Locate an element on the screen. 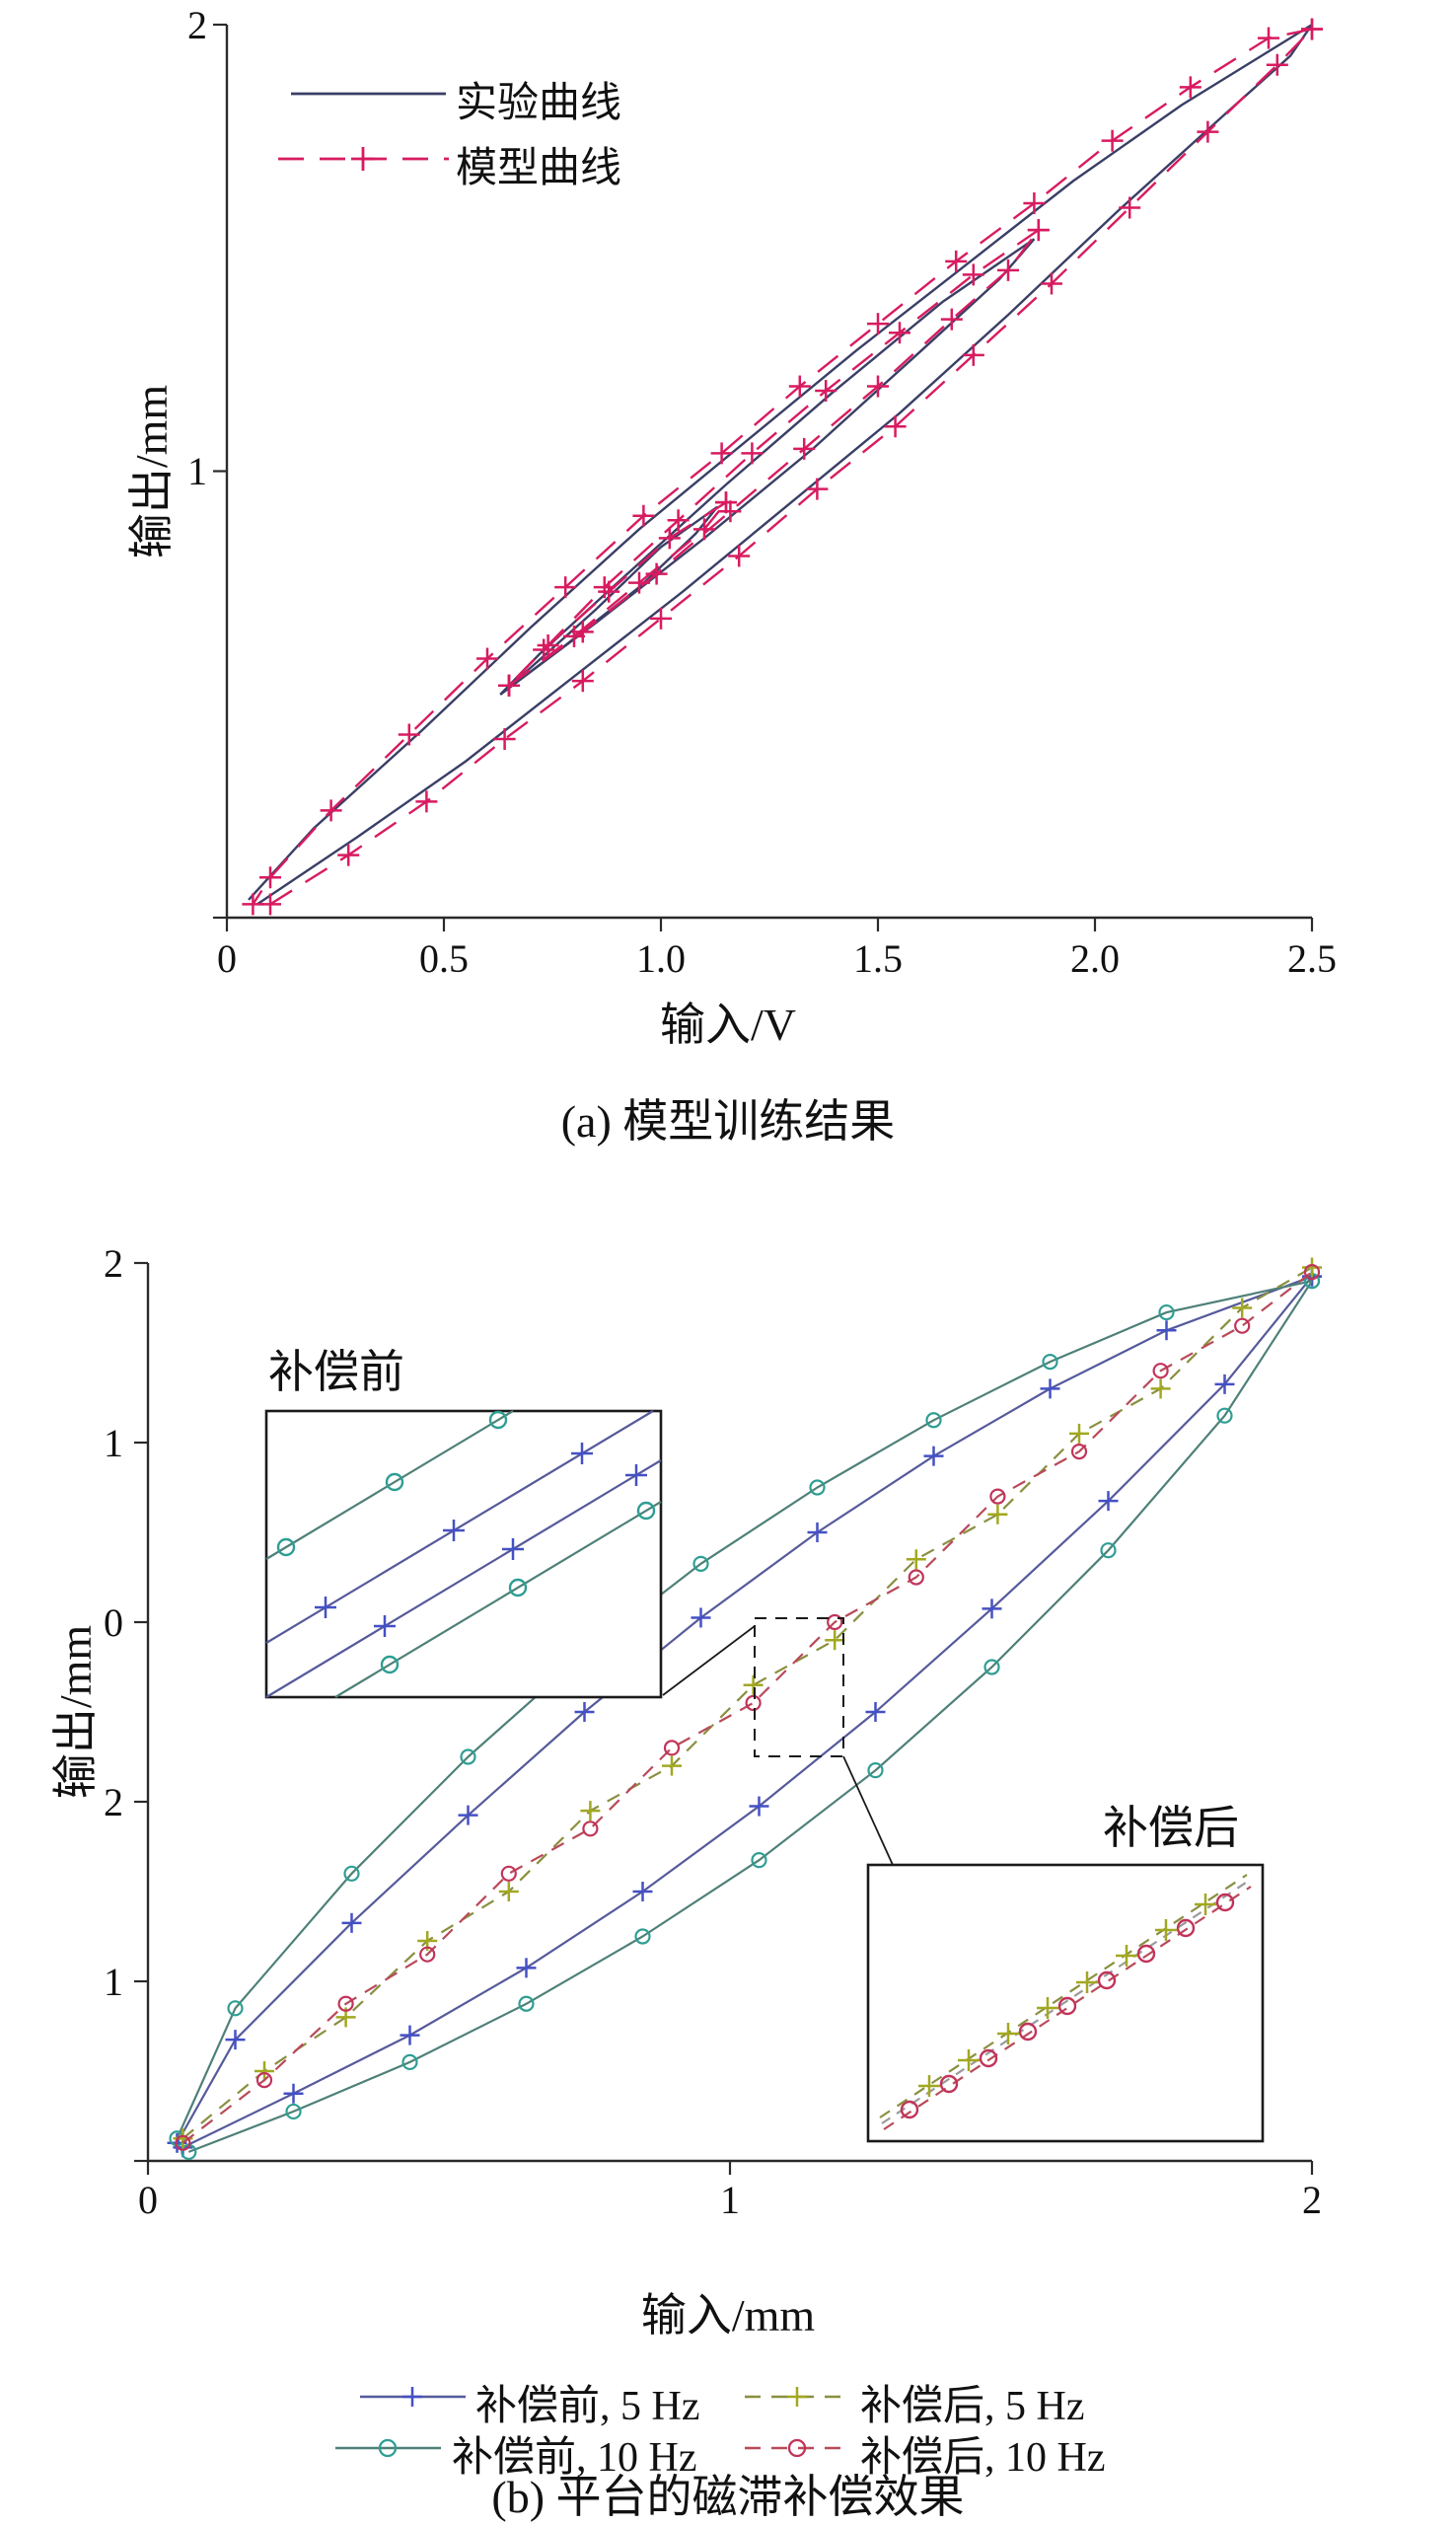  x-tick-label: 1 is located at coordinates (730, 2200).